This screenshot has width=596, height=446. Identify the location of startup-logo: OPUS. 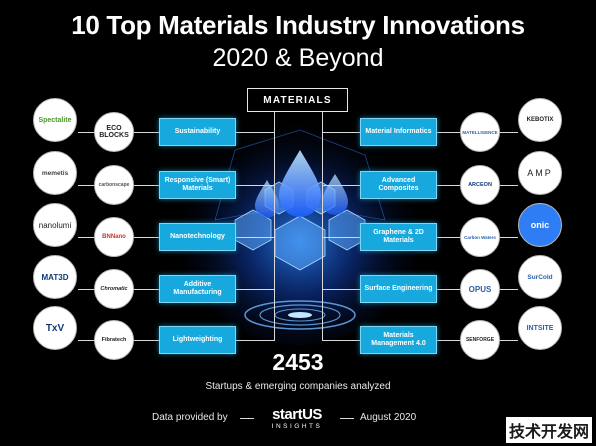
(480, 289).